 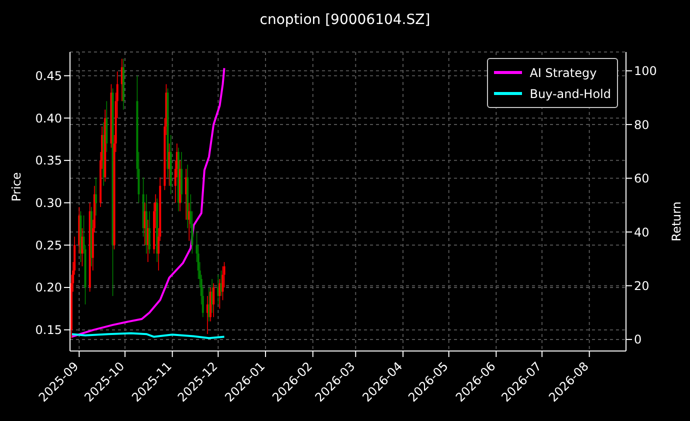 What do you see at coordinates (48, 75) in the screenshot?
I see `y-tick-label: 0.45` at bounding box center [48, 75].